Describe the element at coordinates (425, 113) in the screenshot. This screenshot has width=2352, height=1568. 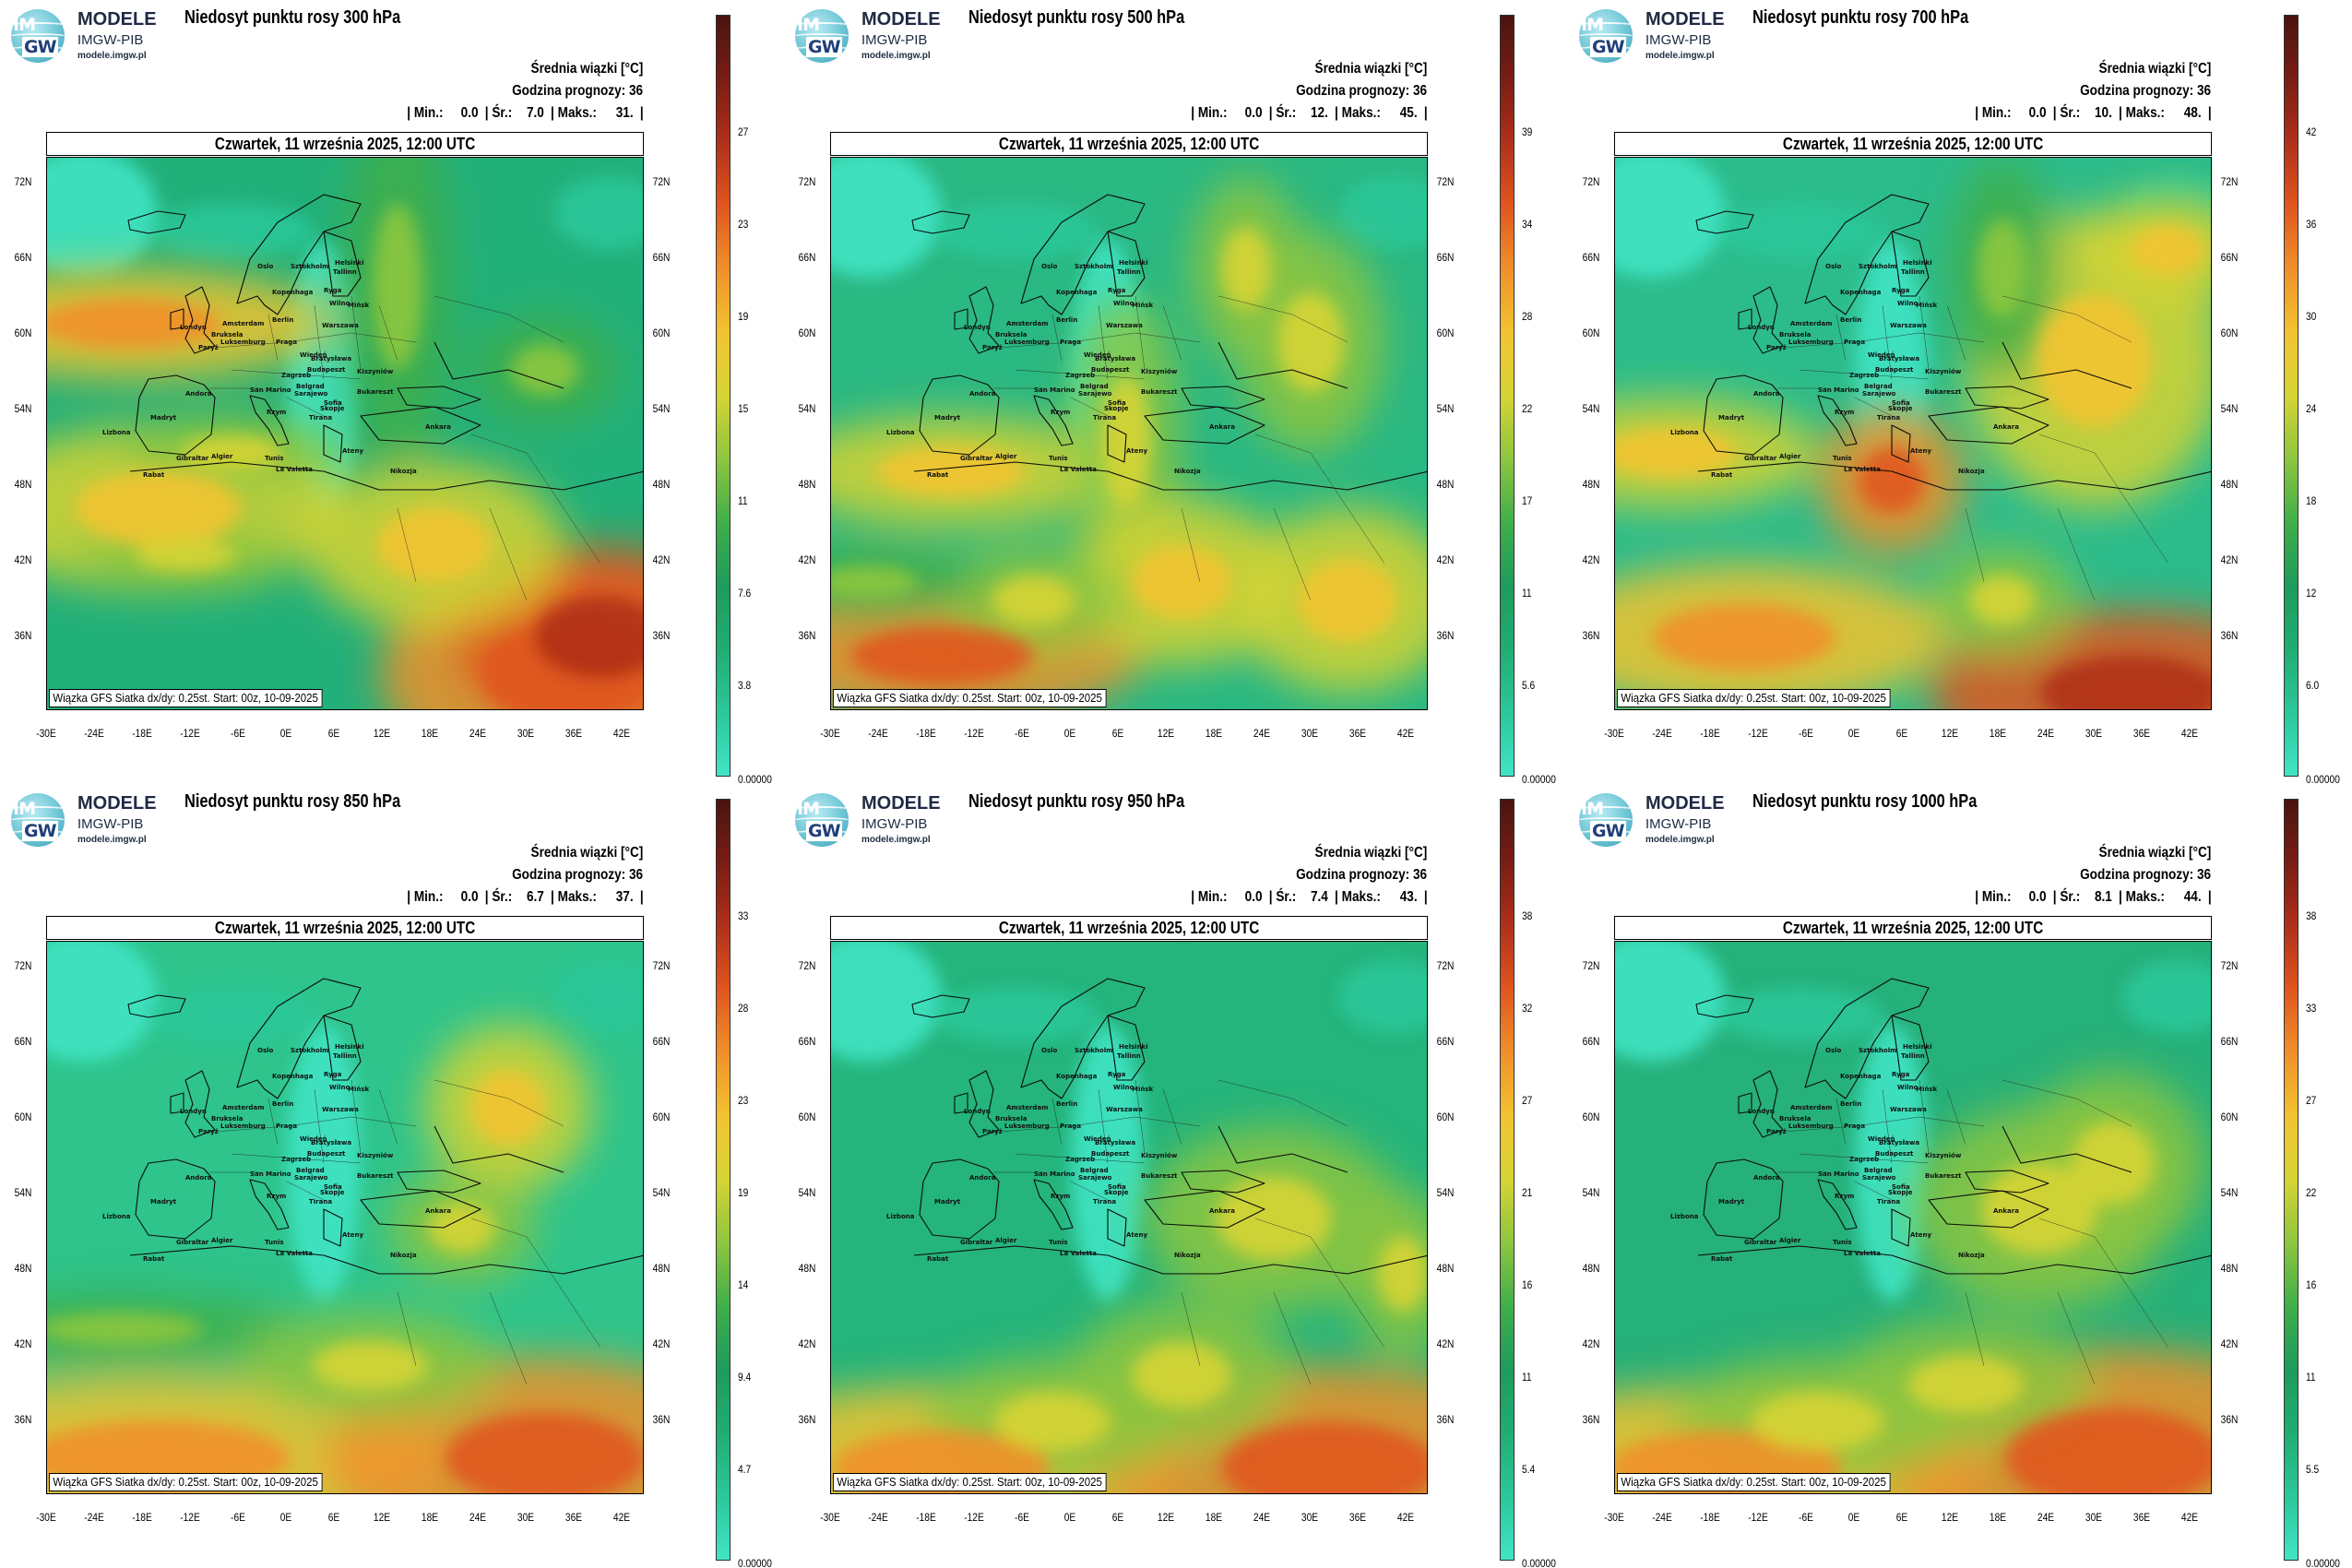
I see `min-label: | Min.:` at that location.